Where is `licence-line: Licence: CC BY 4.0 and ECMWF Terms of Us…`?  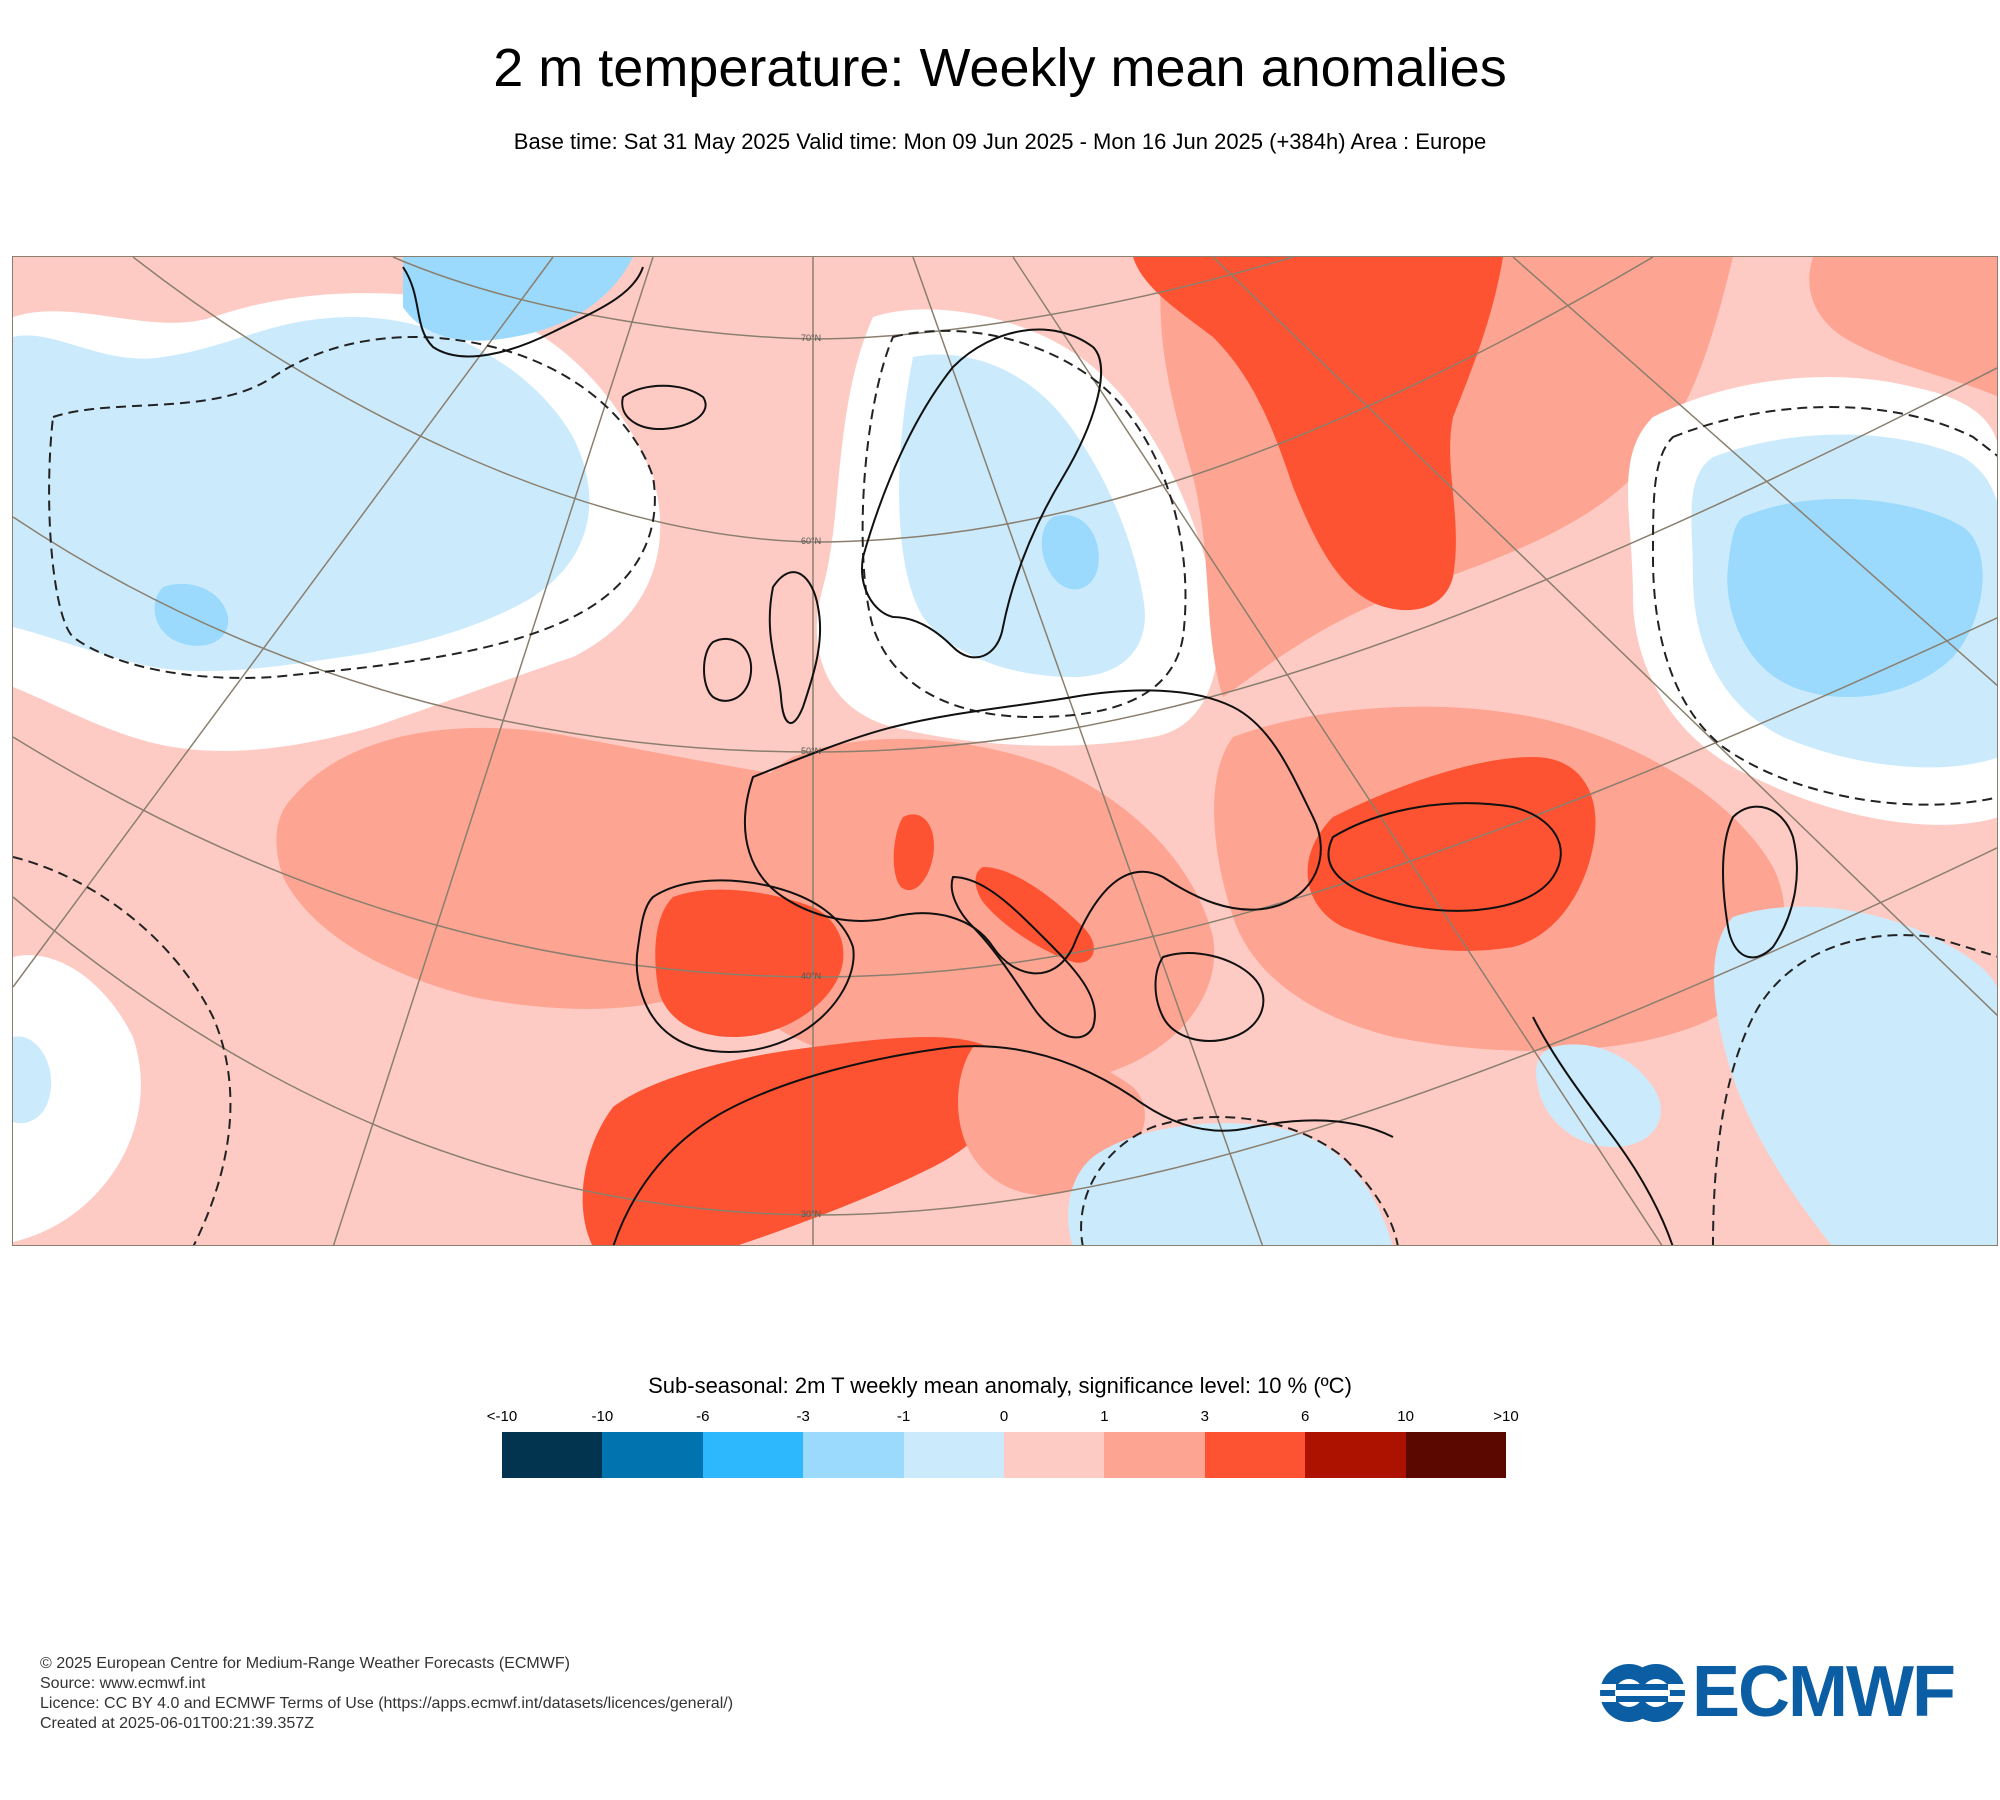
licence-line: Licence: CC BY 4.0 and ECMWF Terms of Us… is located at coordinates (387, 1703).